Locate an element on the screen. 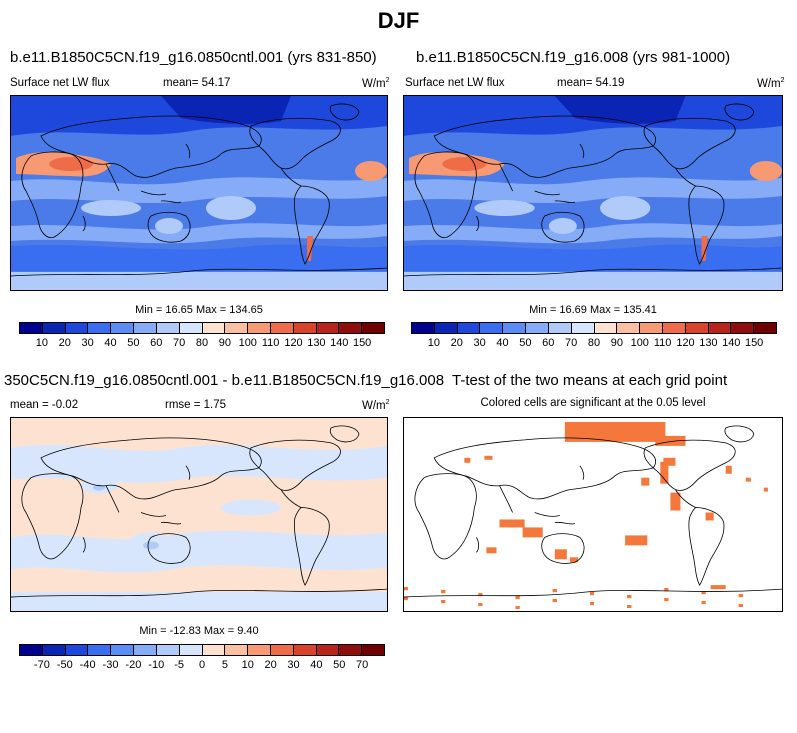 The image size is (797, 733). panel2-map-plot is located at coordinates (593, 193).